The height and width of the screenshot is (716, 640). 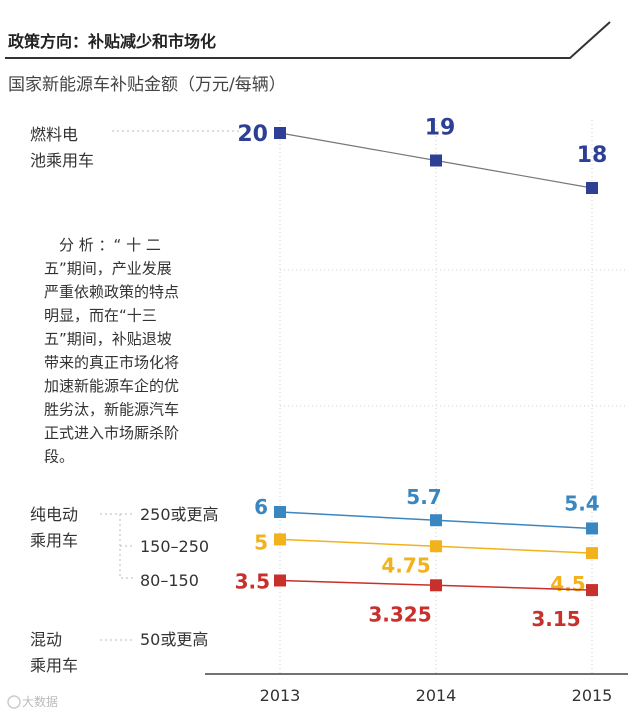 What do you see at coordinates (111, 433) in the screenshot?
I see `analysis-line: 正式进入市场厮杀阶` at bounding box center [111, 433].